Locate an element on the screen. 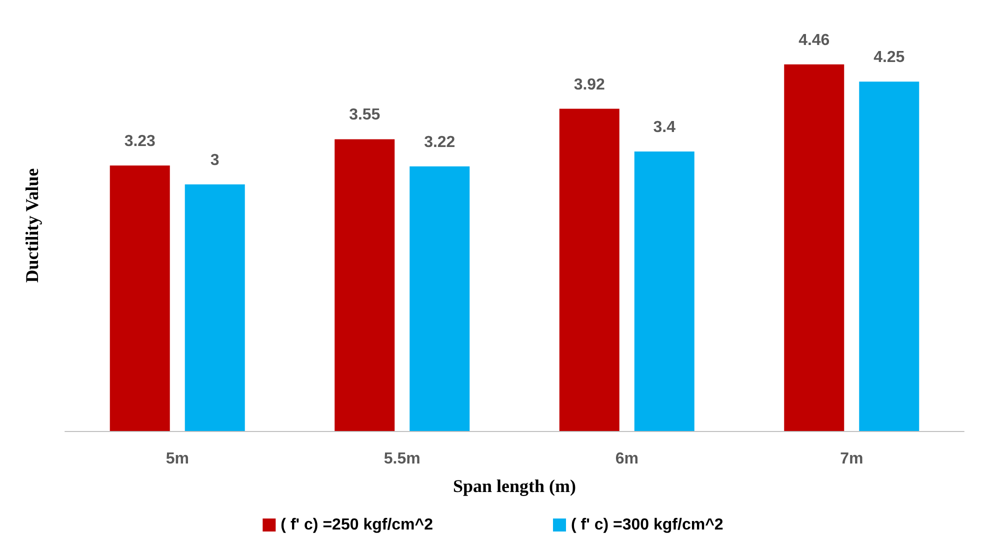 Image resolution: width=986 pixels, height=546 pixels. data-label: 3.55 is located at coordinates (364, 115).